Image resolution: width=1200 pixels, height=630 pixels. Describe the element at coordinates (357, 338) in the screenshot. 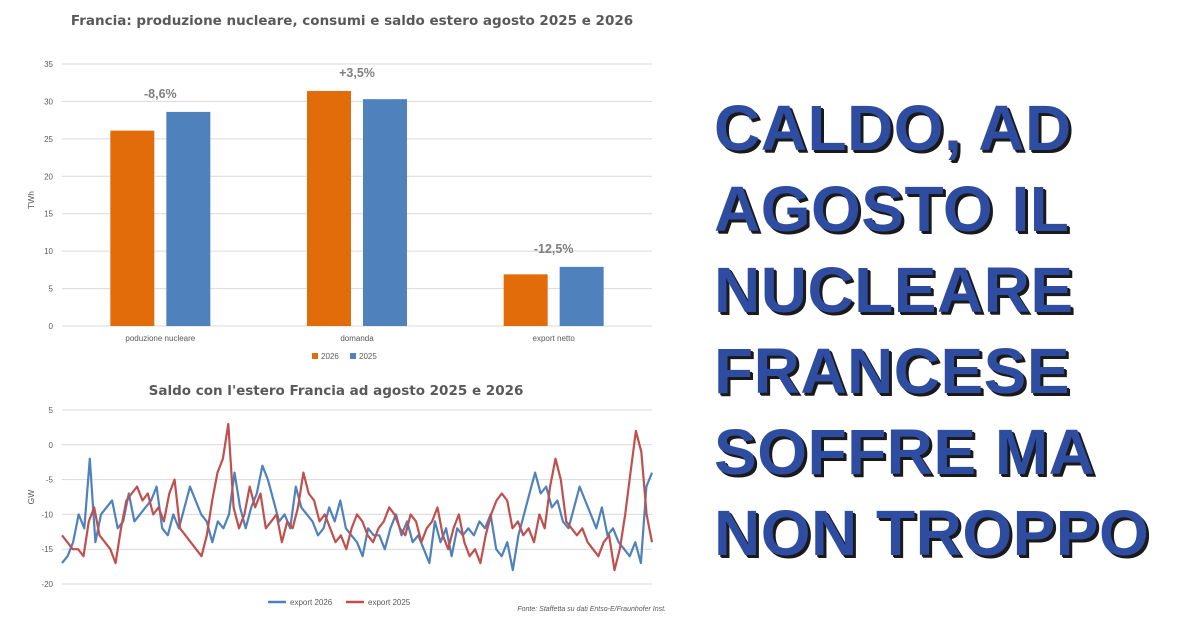

I see `x-tick-label: domanda` at that location.